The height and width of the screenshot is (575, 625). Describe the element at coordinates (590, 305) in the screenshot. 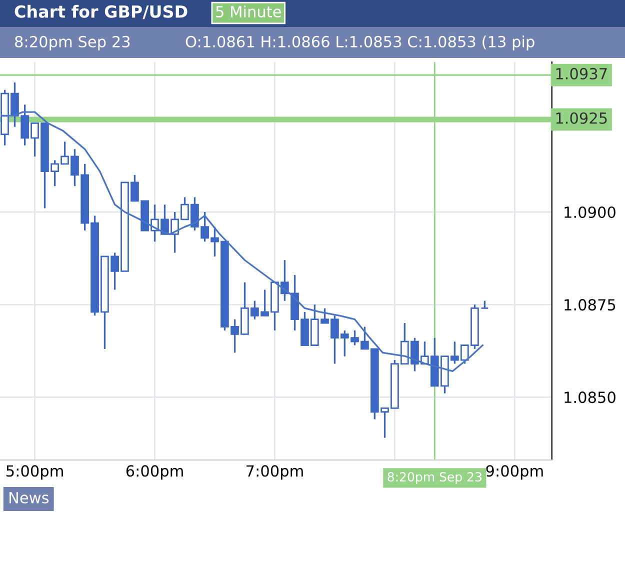

I see `y-tick-label: 1.0875` at that location.